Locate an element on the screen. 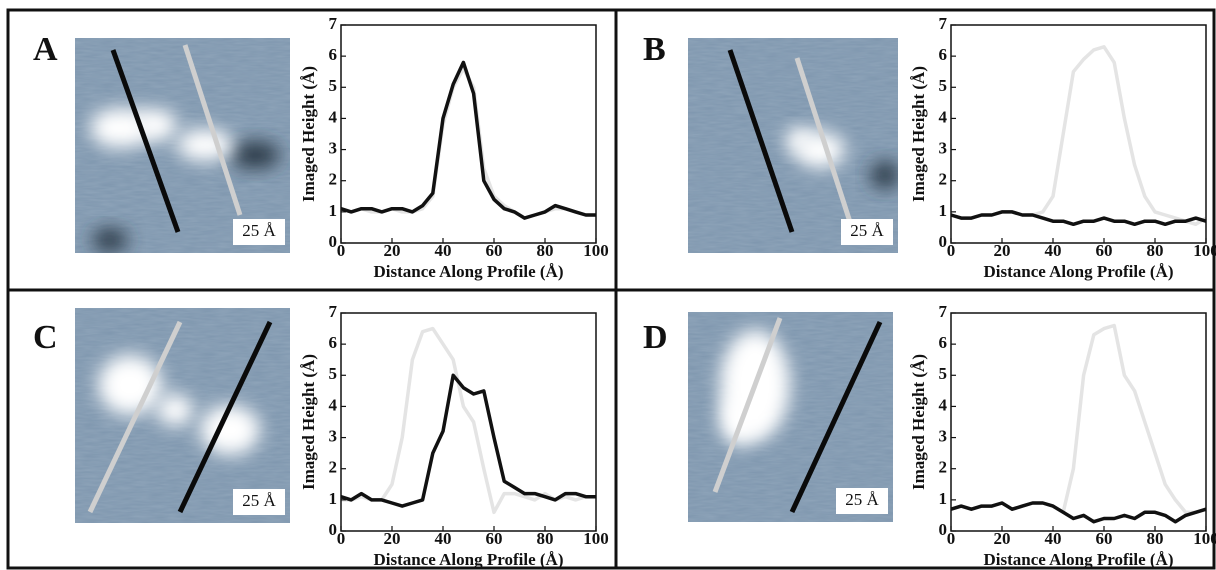  panel-label: A is located at coordinates (45, 49).